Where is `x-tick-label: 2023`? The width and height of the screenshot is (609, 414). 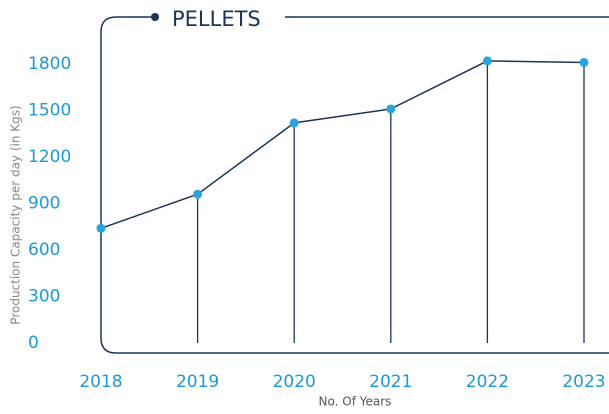 x-tick-label: 2023 is located at coordinates (583, 382).